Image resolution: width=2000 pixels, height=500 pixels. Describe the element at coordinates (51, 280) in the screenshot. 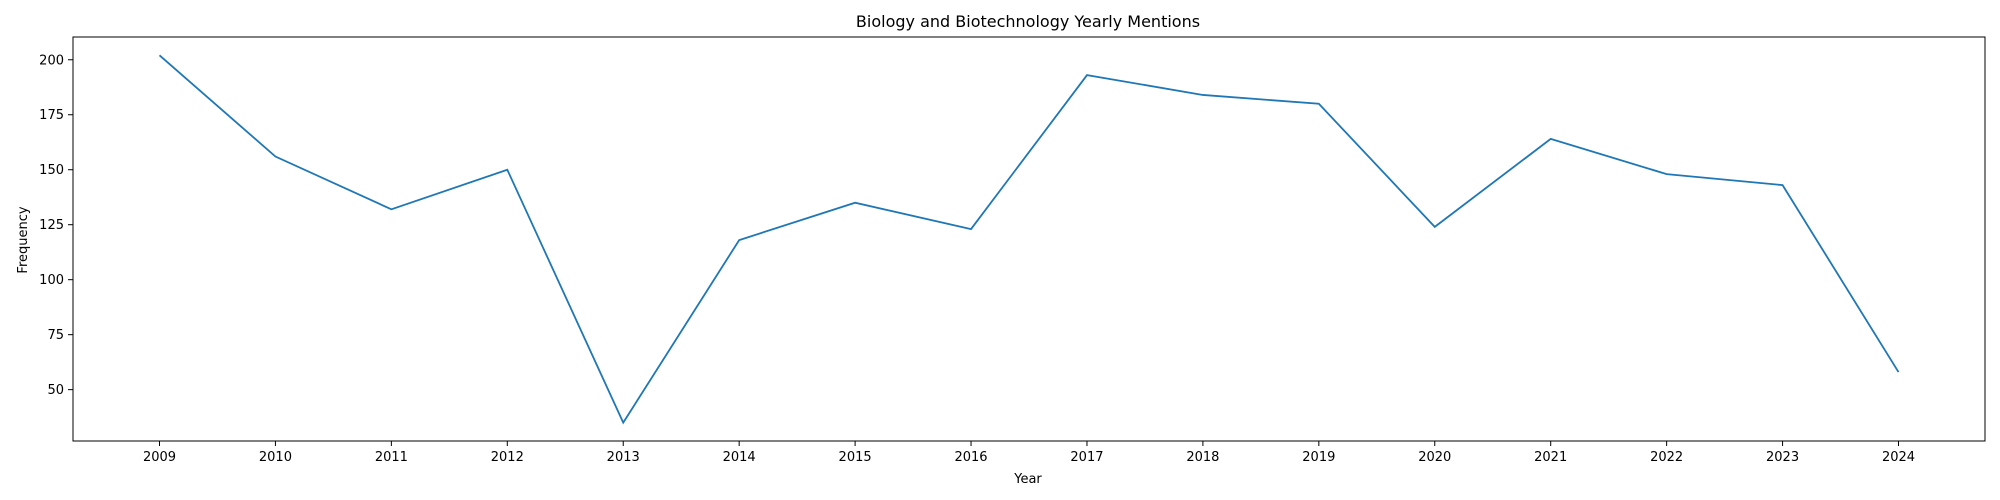

I see `y-tick-label: 100` at that location.